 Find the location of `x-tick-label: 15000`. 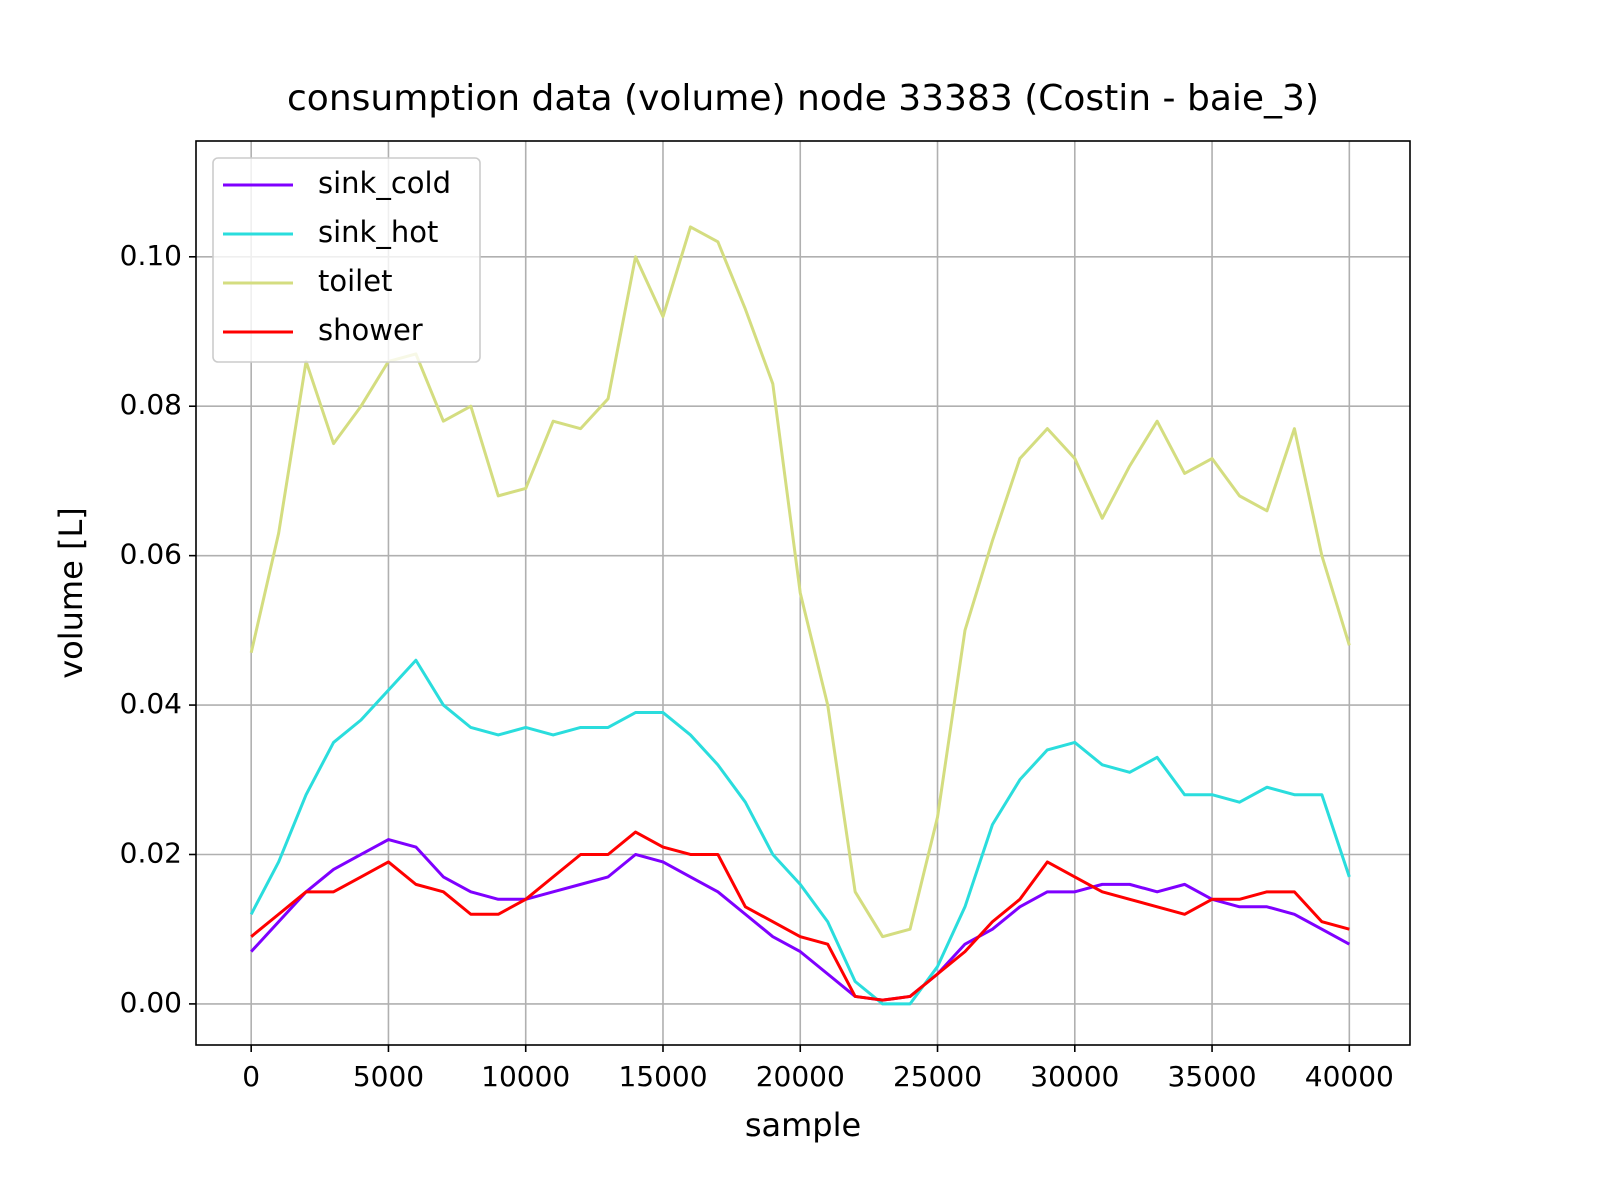

x-tick-label: 15000 is located at coordinates (662, 1076).